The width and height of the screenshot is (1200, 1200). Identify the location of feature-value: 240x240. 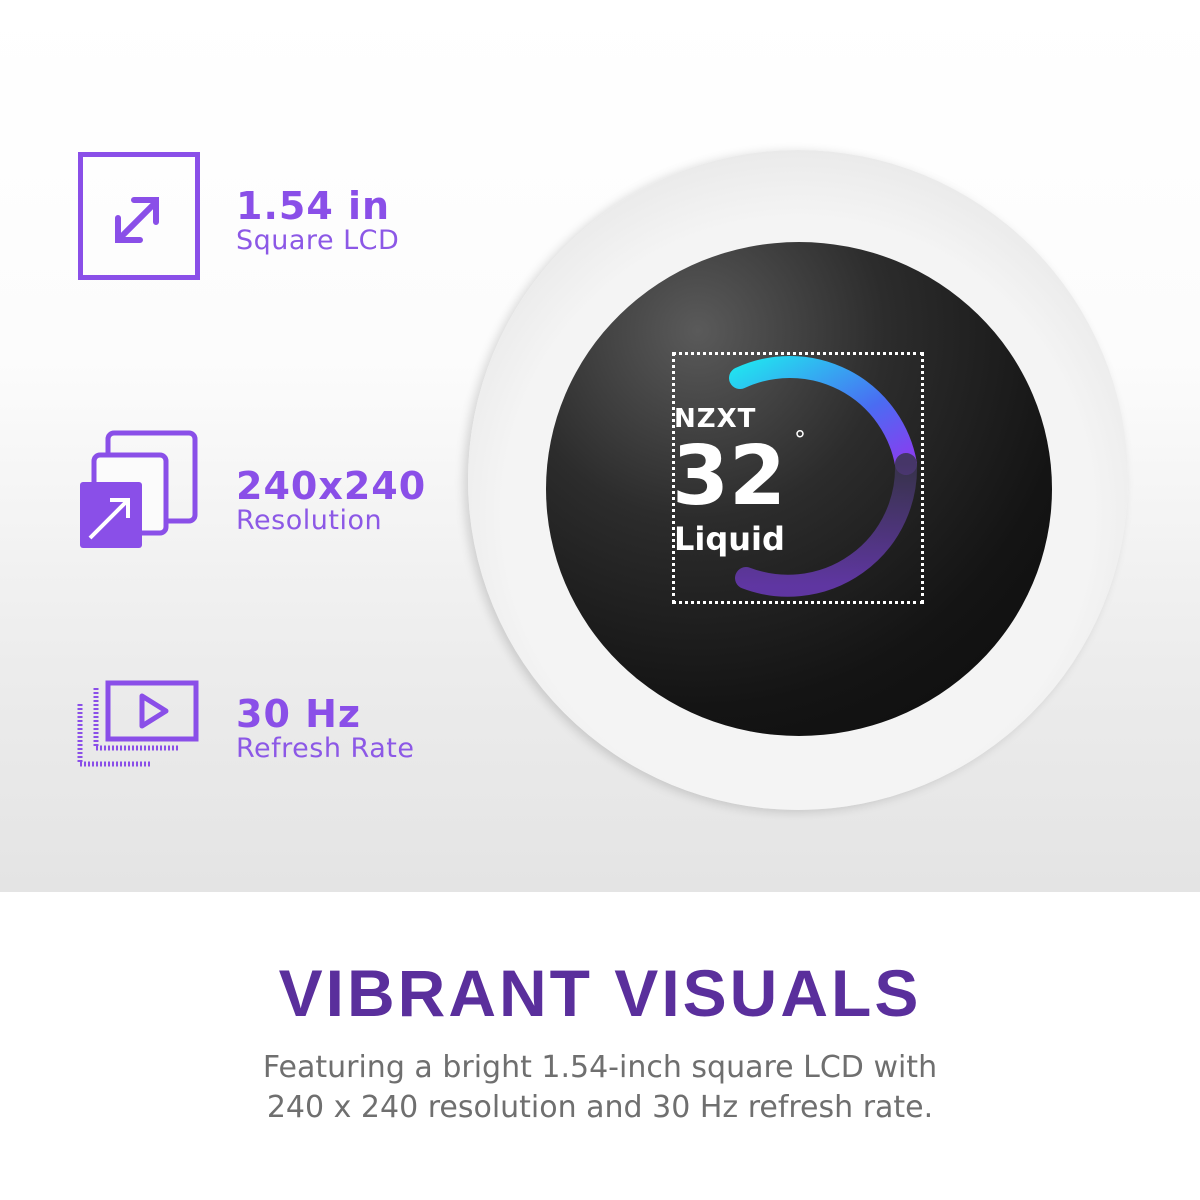
(331, 486).